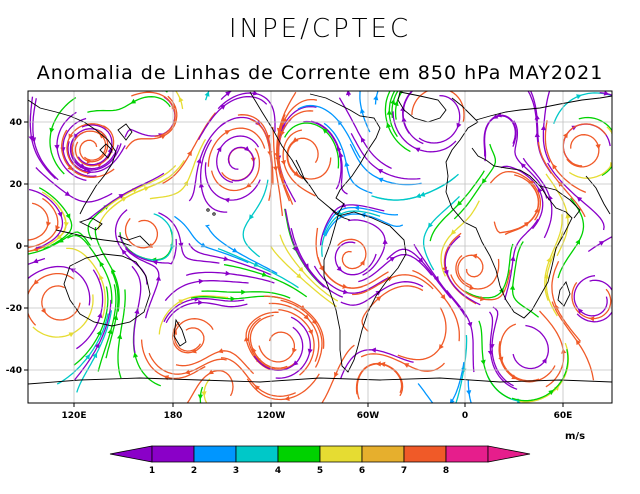 This screenshot has height=494, width=640. I want to click on lon-label-60w: 60W, so click(368, 416).